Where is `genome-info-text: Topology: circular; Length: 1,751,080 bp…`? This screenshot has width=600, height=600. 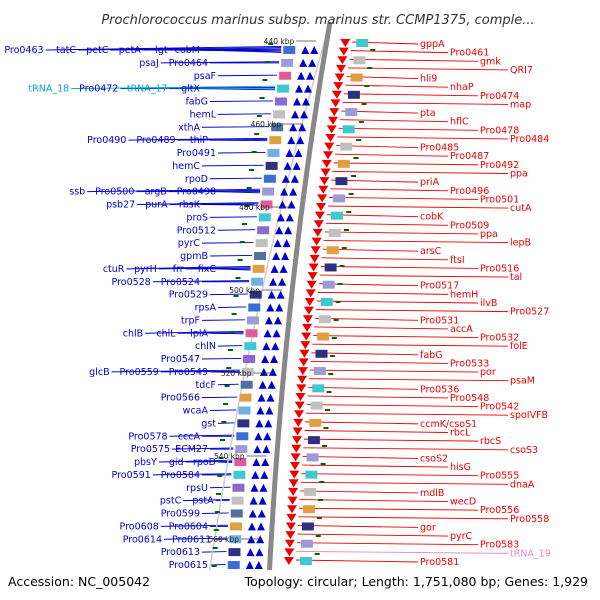
genome-info-text: Topology: circular; Length: 1,751,080 bp… is located at coordinates (416, 581).